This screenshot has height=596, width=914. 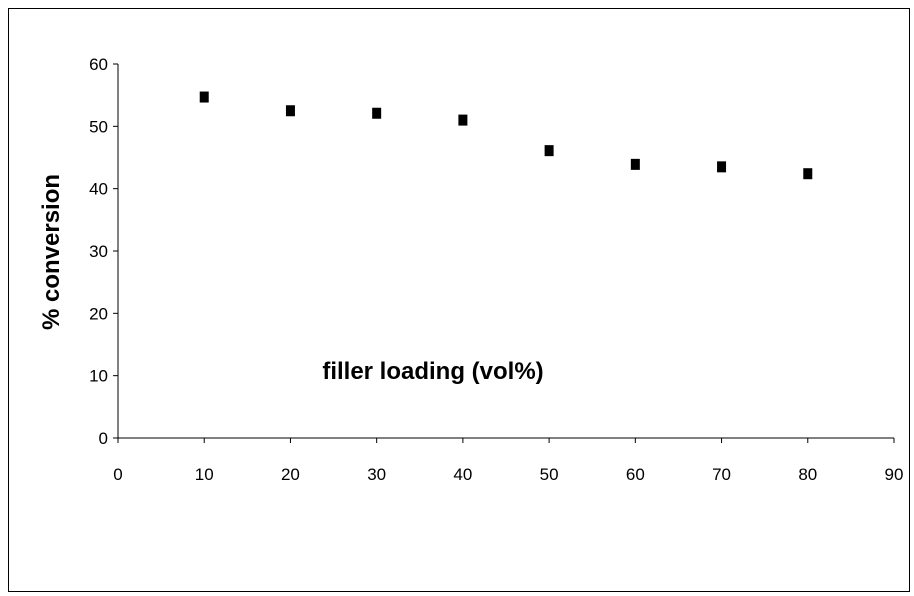 I want to click on y-axis-title: % conversion, so click(x=51, y=252).